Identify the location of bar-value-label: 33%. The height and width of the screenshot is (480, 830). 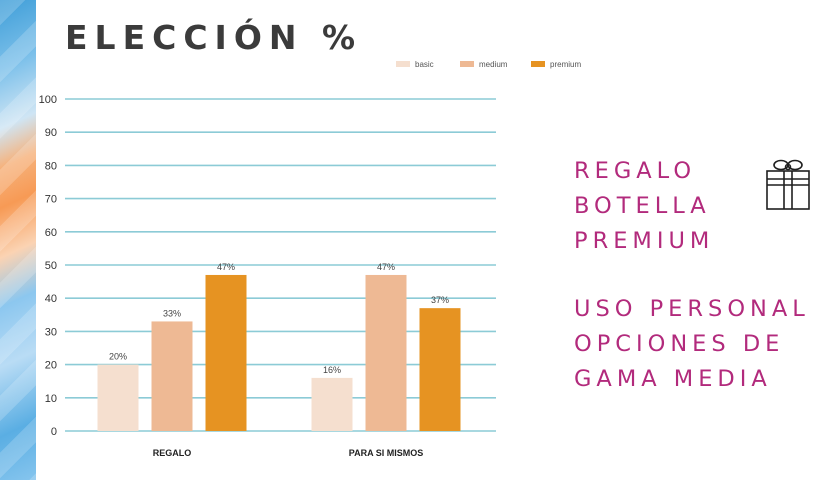
(172, 313).